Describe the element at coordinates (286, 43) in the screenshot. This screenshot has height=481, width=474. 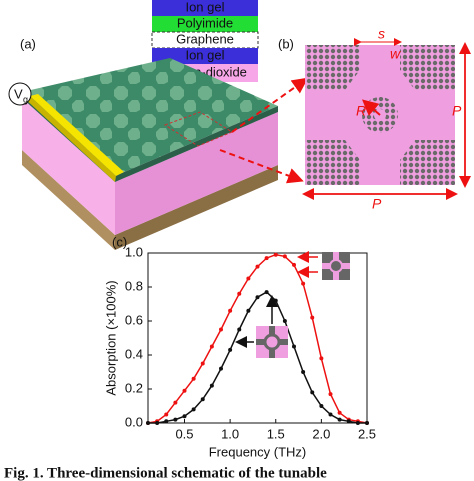
I see `panel-label: (b)` at that location.